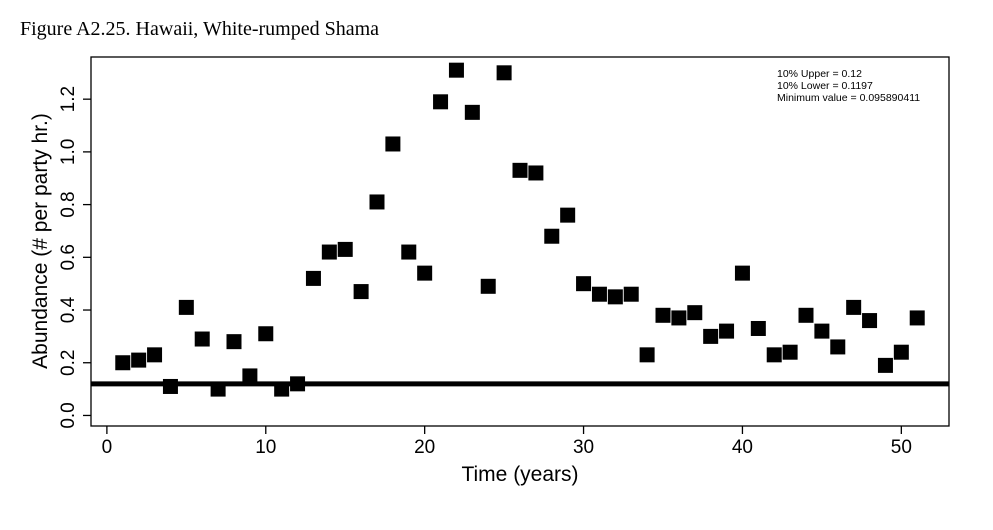  I want to click on y-tick-label: 0.0, so click(68, 415).